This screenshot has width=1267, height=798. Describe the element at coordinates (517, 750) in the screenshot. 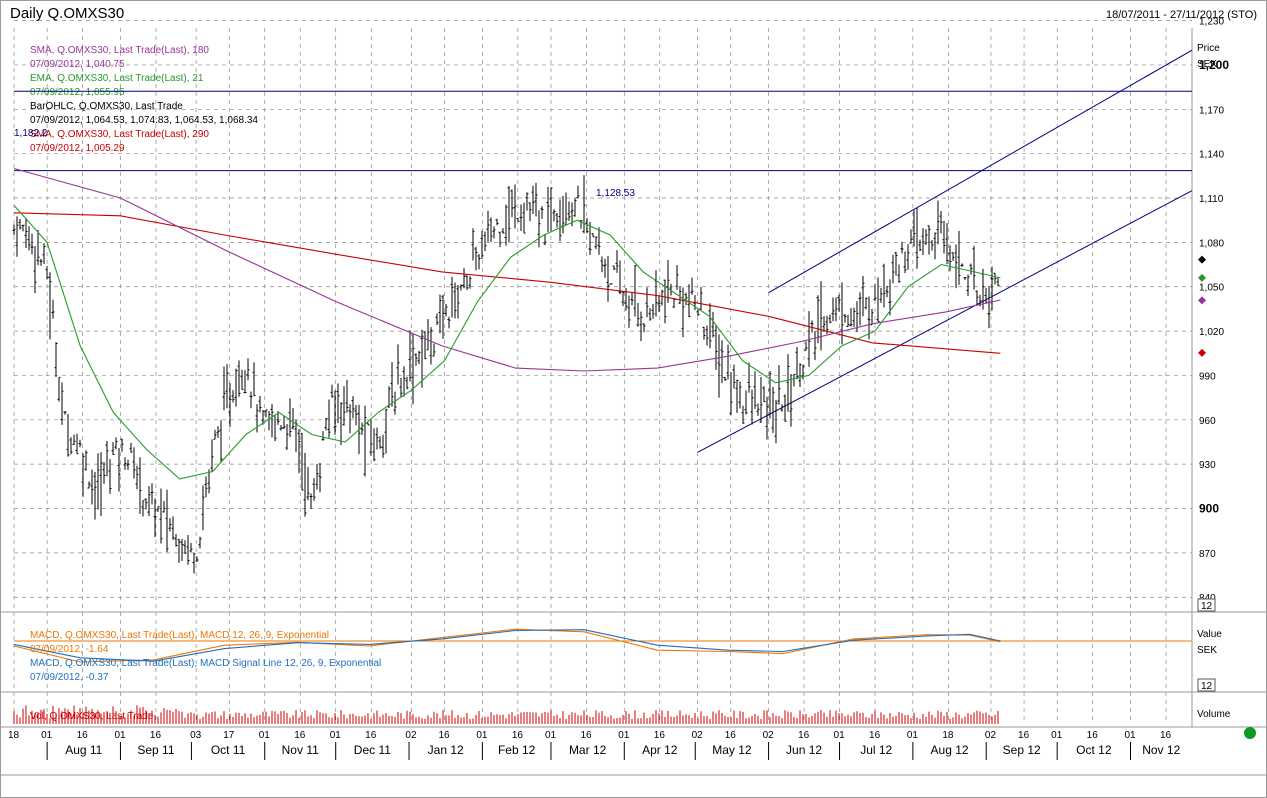

I see `x-month-label: Feb 12` at that location.